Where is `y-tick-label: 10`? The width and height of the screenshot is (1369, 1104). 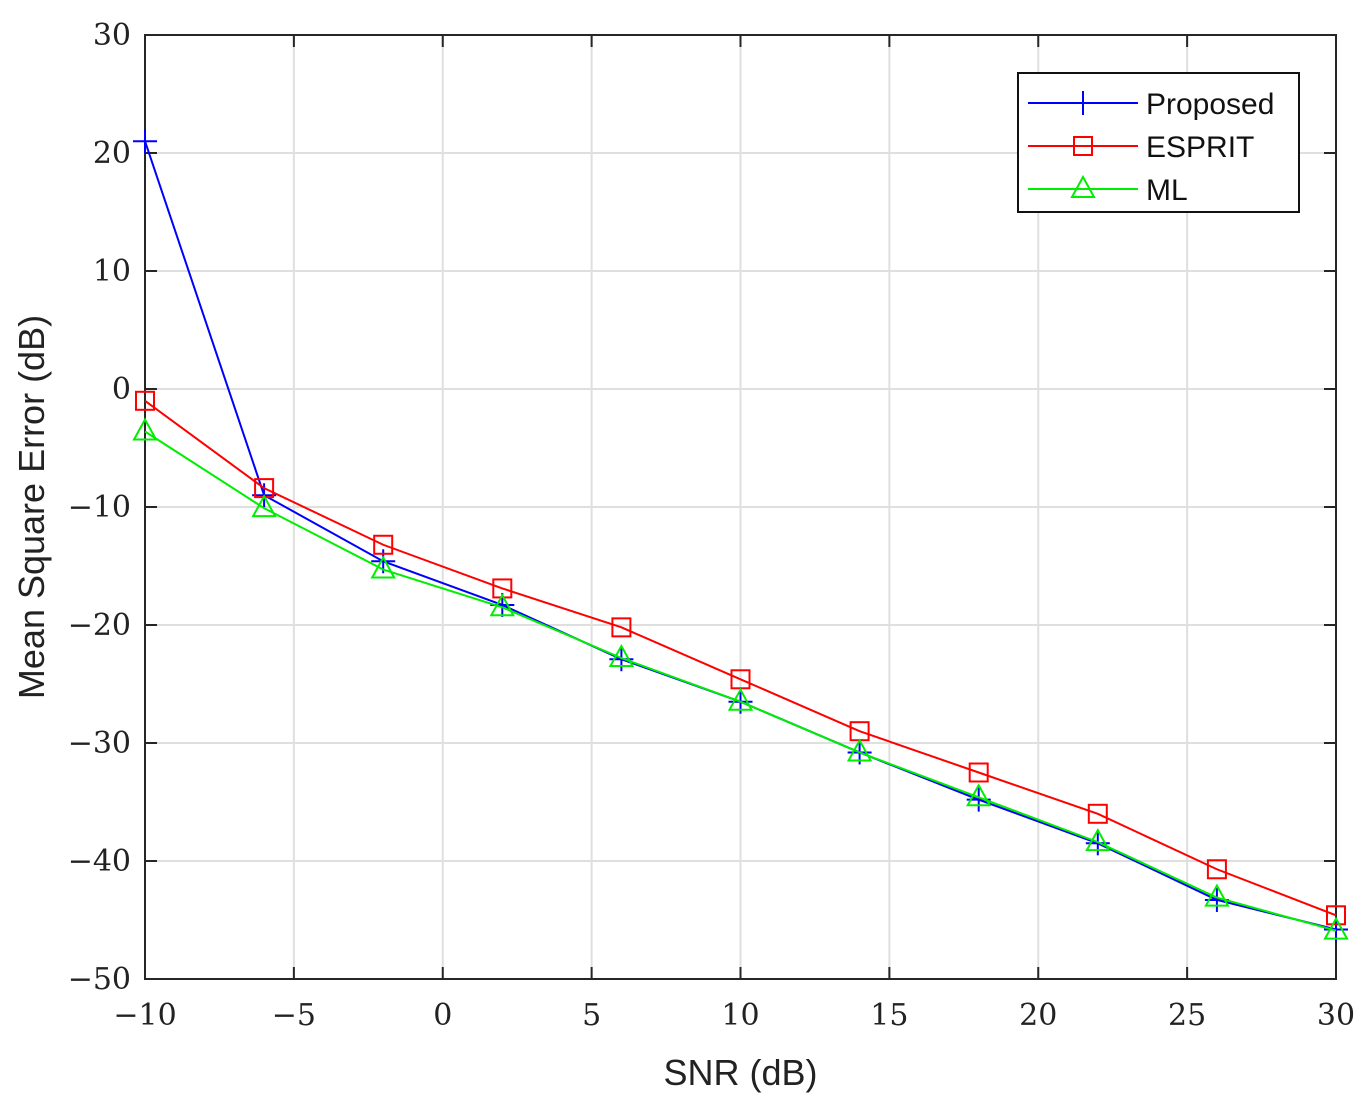
y-tick-label: 10 is located at coordinates (112, 271).